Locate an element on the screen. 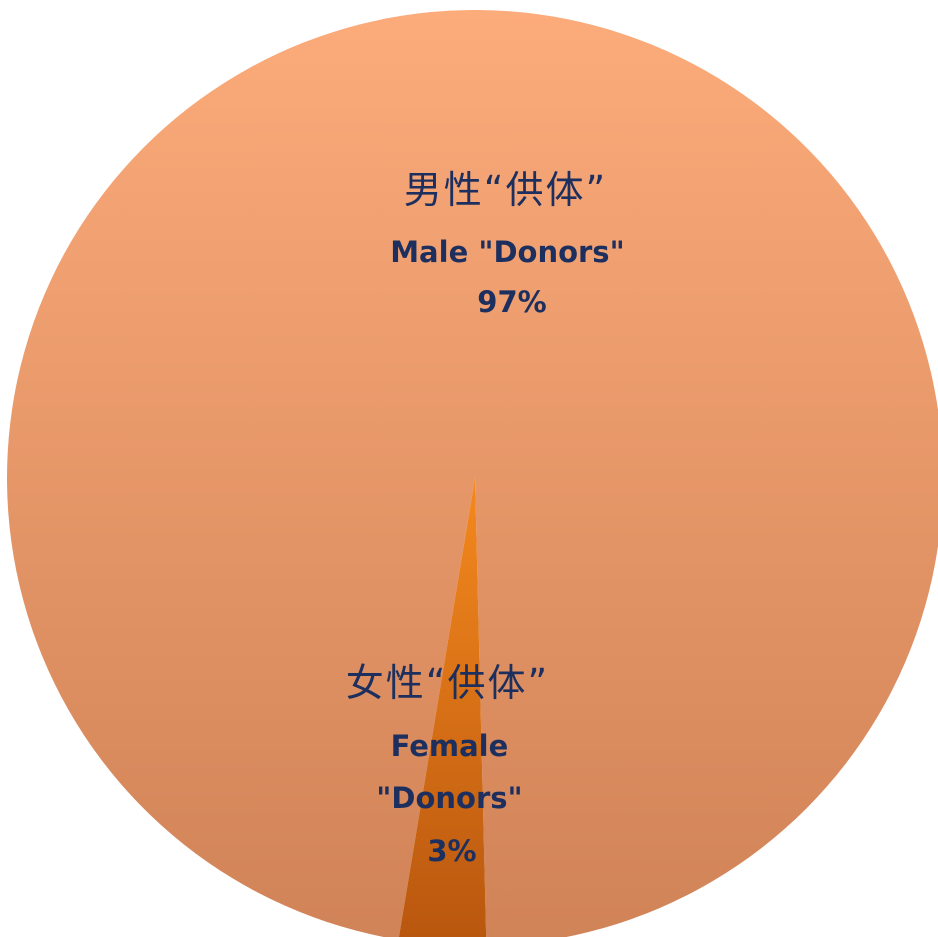 The image size is (938, 937). slice-label-male-value: 97% is located at coordinates (511, 302).